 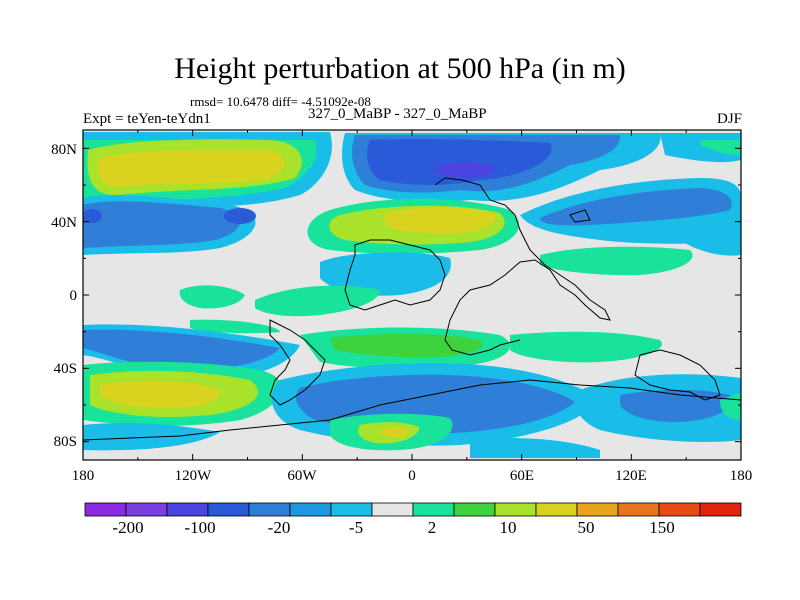 What do you see at coordinates (395, 275) in the screenshot?
I see `coastline-africa` at bounding box center [395, 275].